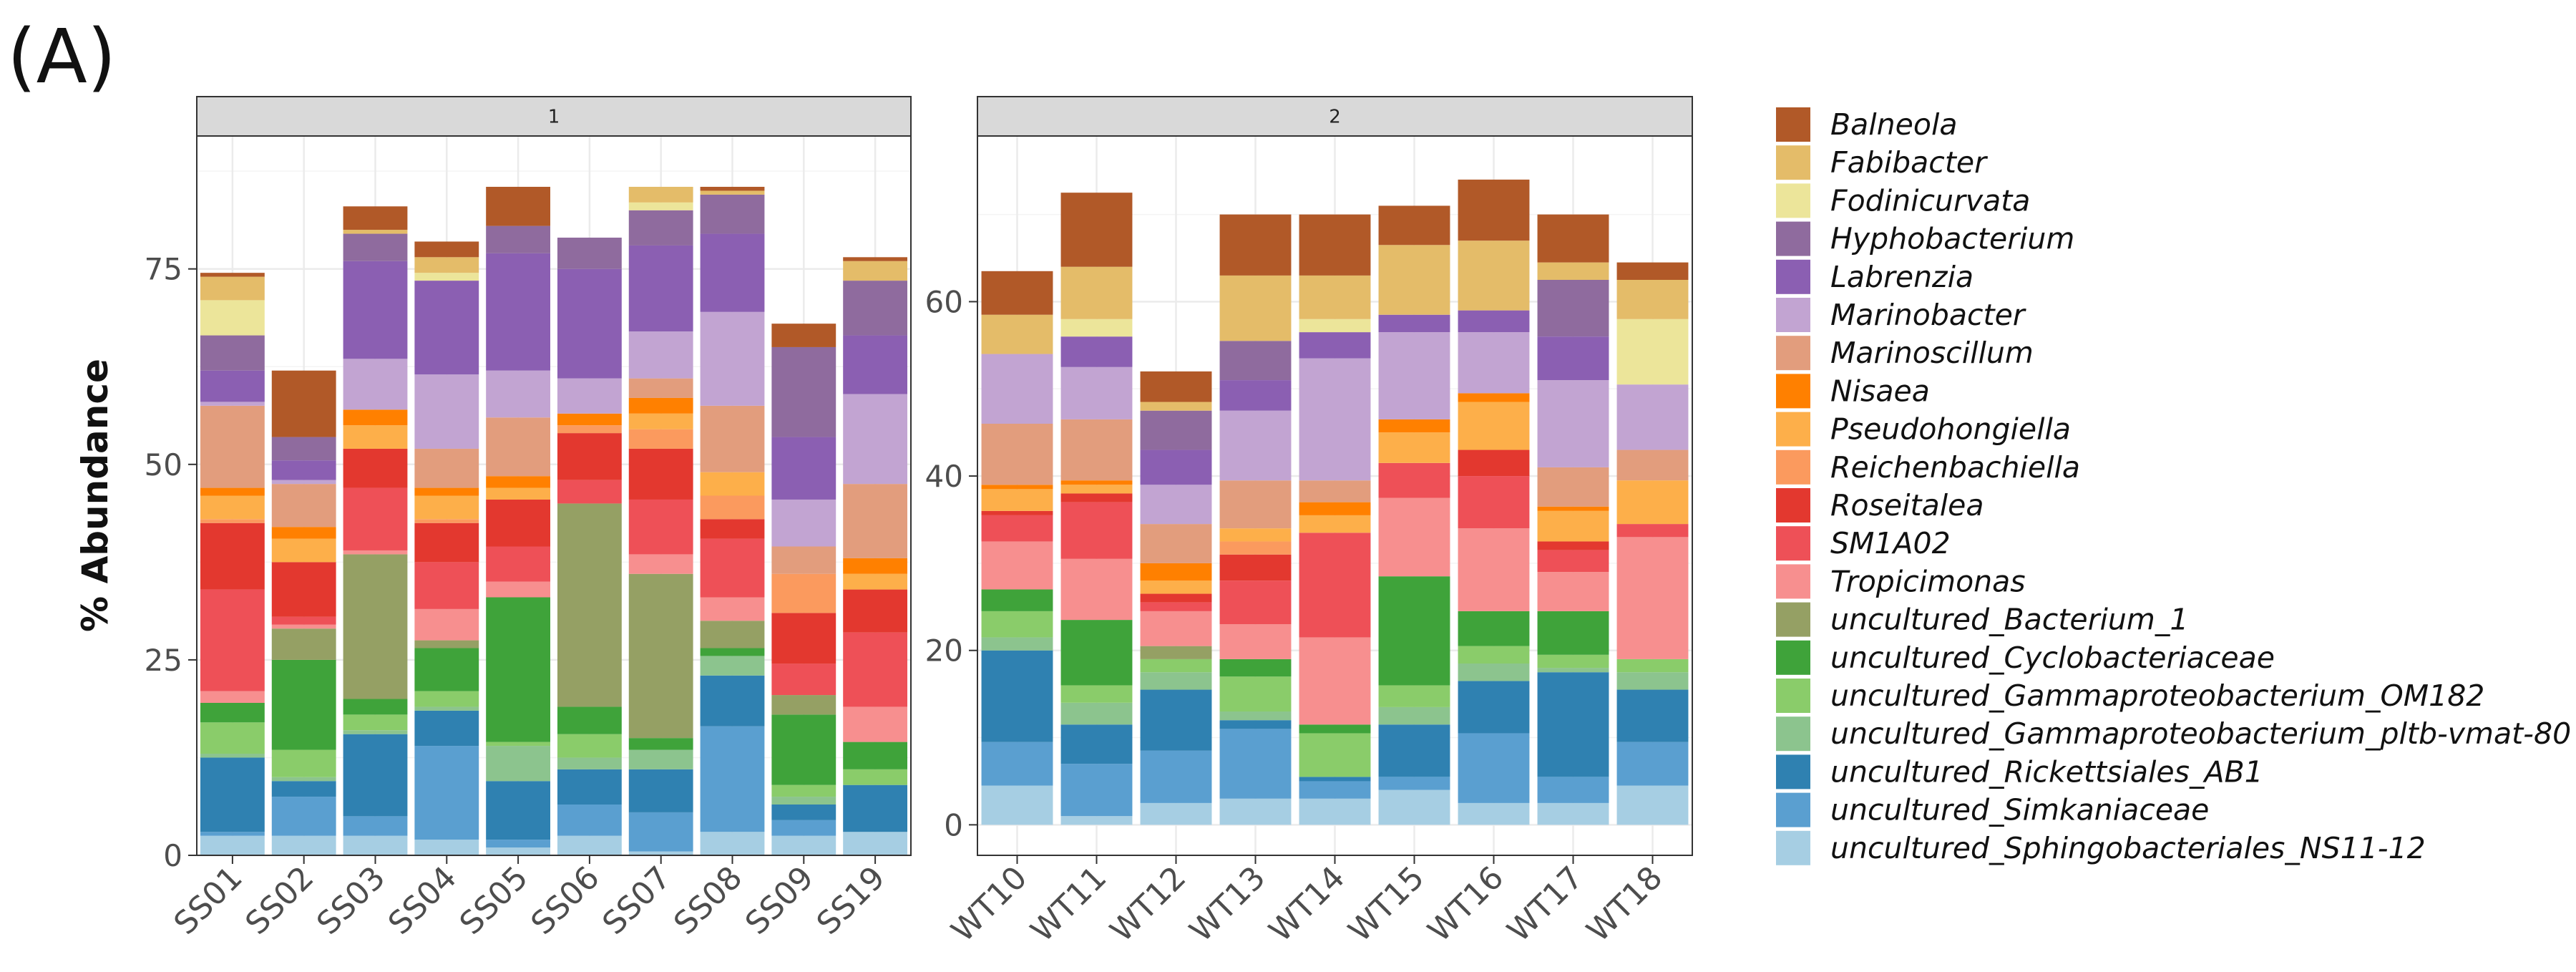 This screenshot has width=2576, height=972. Describe the element at coordinates (1176, 406) in the screenshot. I see `bar-segment-wt12-fabibacter` at that location.